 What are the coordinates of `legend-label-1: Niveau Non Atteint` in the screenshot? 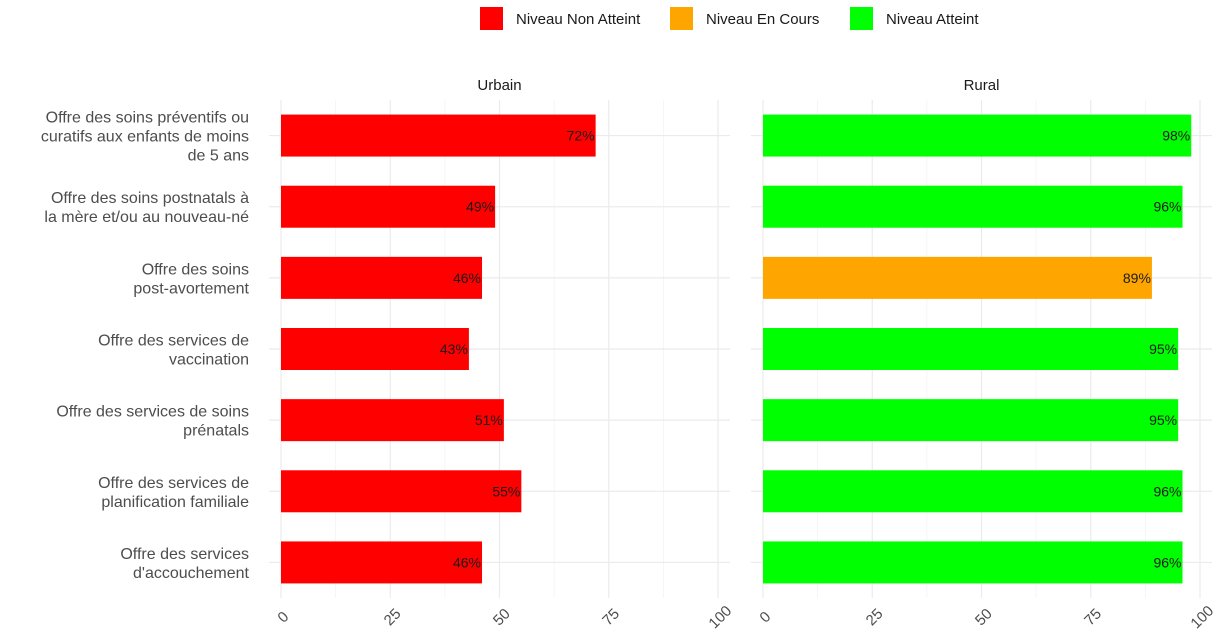 It's located at (578, 19).